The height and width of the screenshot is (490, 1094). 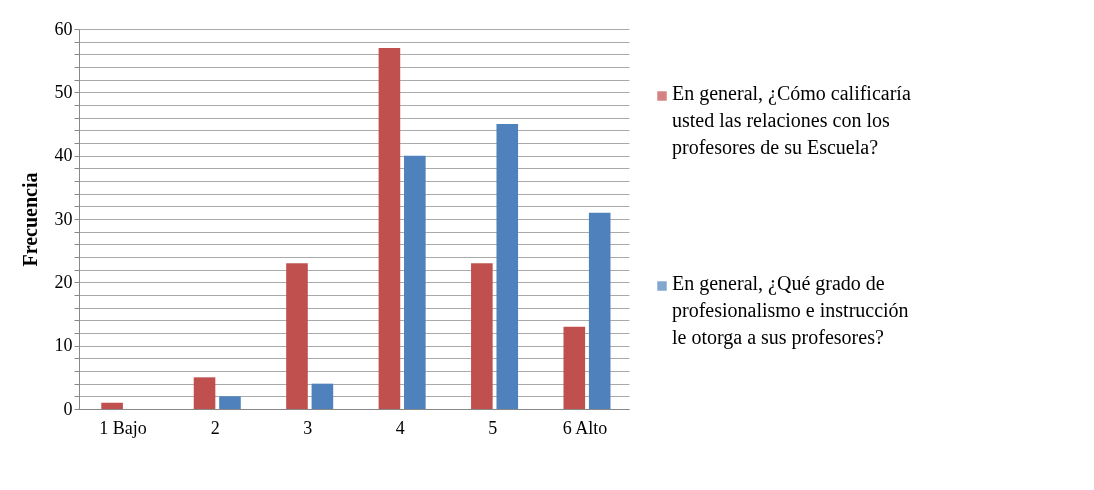 What do you see at coordinates (63, 281) in the screenshot?
I see `y-tick-label: 20` at bounding box center [63, 281].